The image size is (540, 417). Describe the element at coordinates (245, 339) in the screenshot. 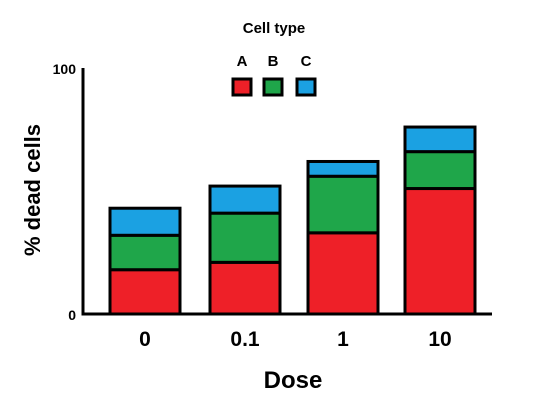

I see `x-tick-label: 0.1` at that location.